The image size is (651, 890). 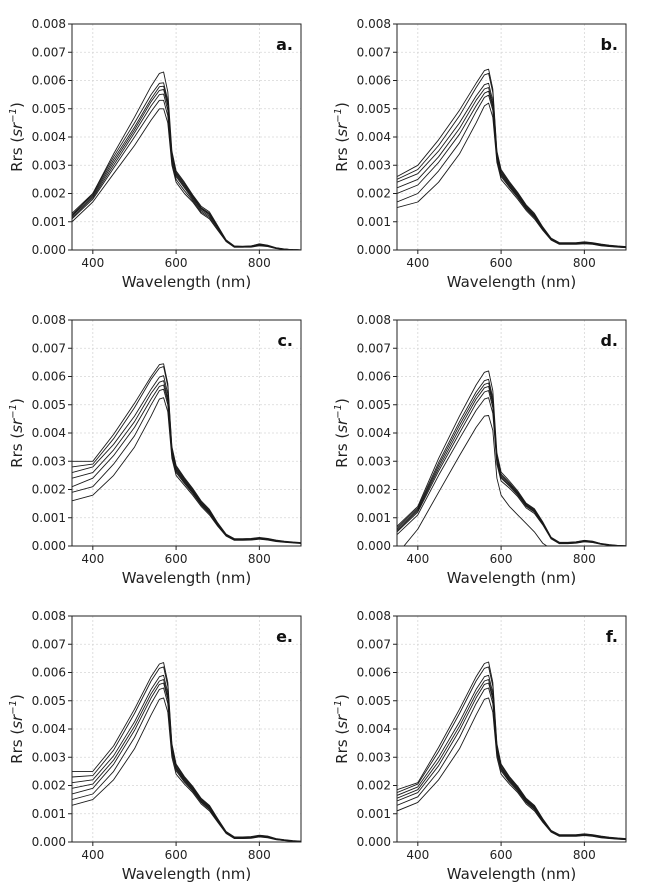 I want to click on panel-label: d., so click(x=609, y=340).